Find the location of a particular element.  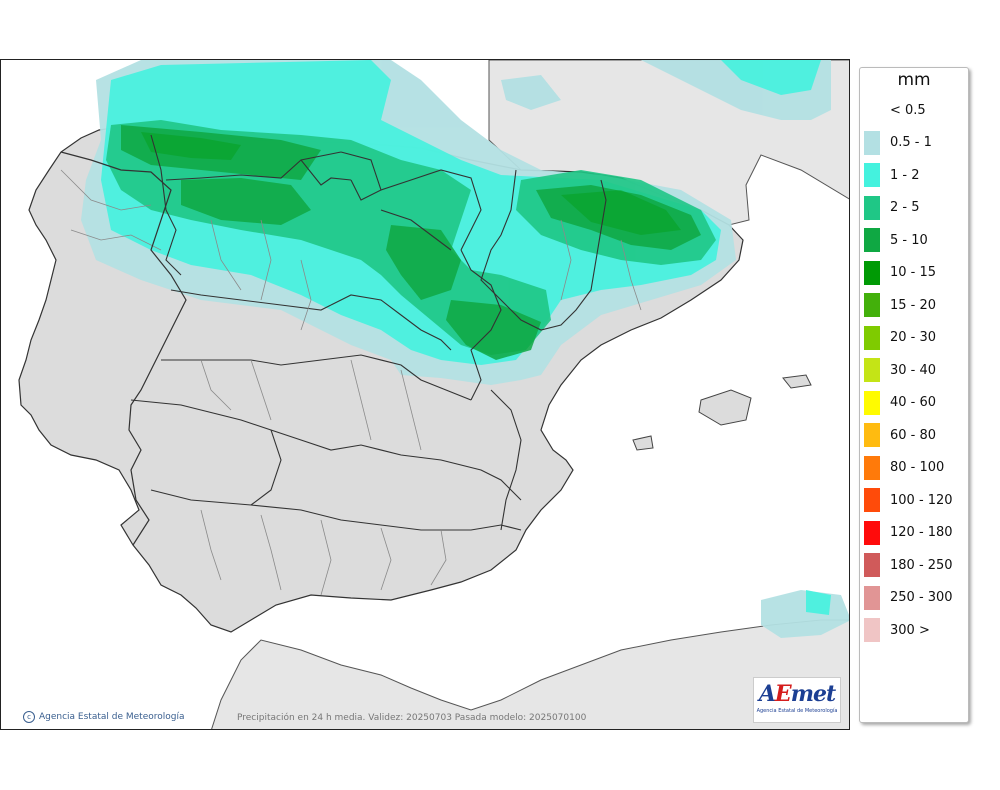

aemet-logo: AEmet Agencia Estatal de Meteorología is located at coordinates (797, 700).